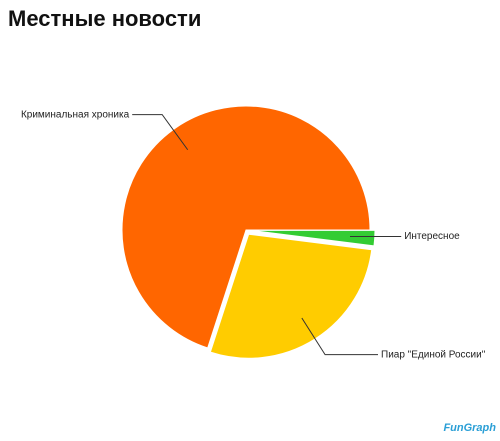 The width and height of the screenshot is (500, 441). What do you see at coordinates (433, 354) in the screenshot?
I see `slice-label: Пиар "Единой России"` at bounding box center [433, 354].